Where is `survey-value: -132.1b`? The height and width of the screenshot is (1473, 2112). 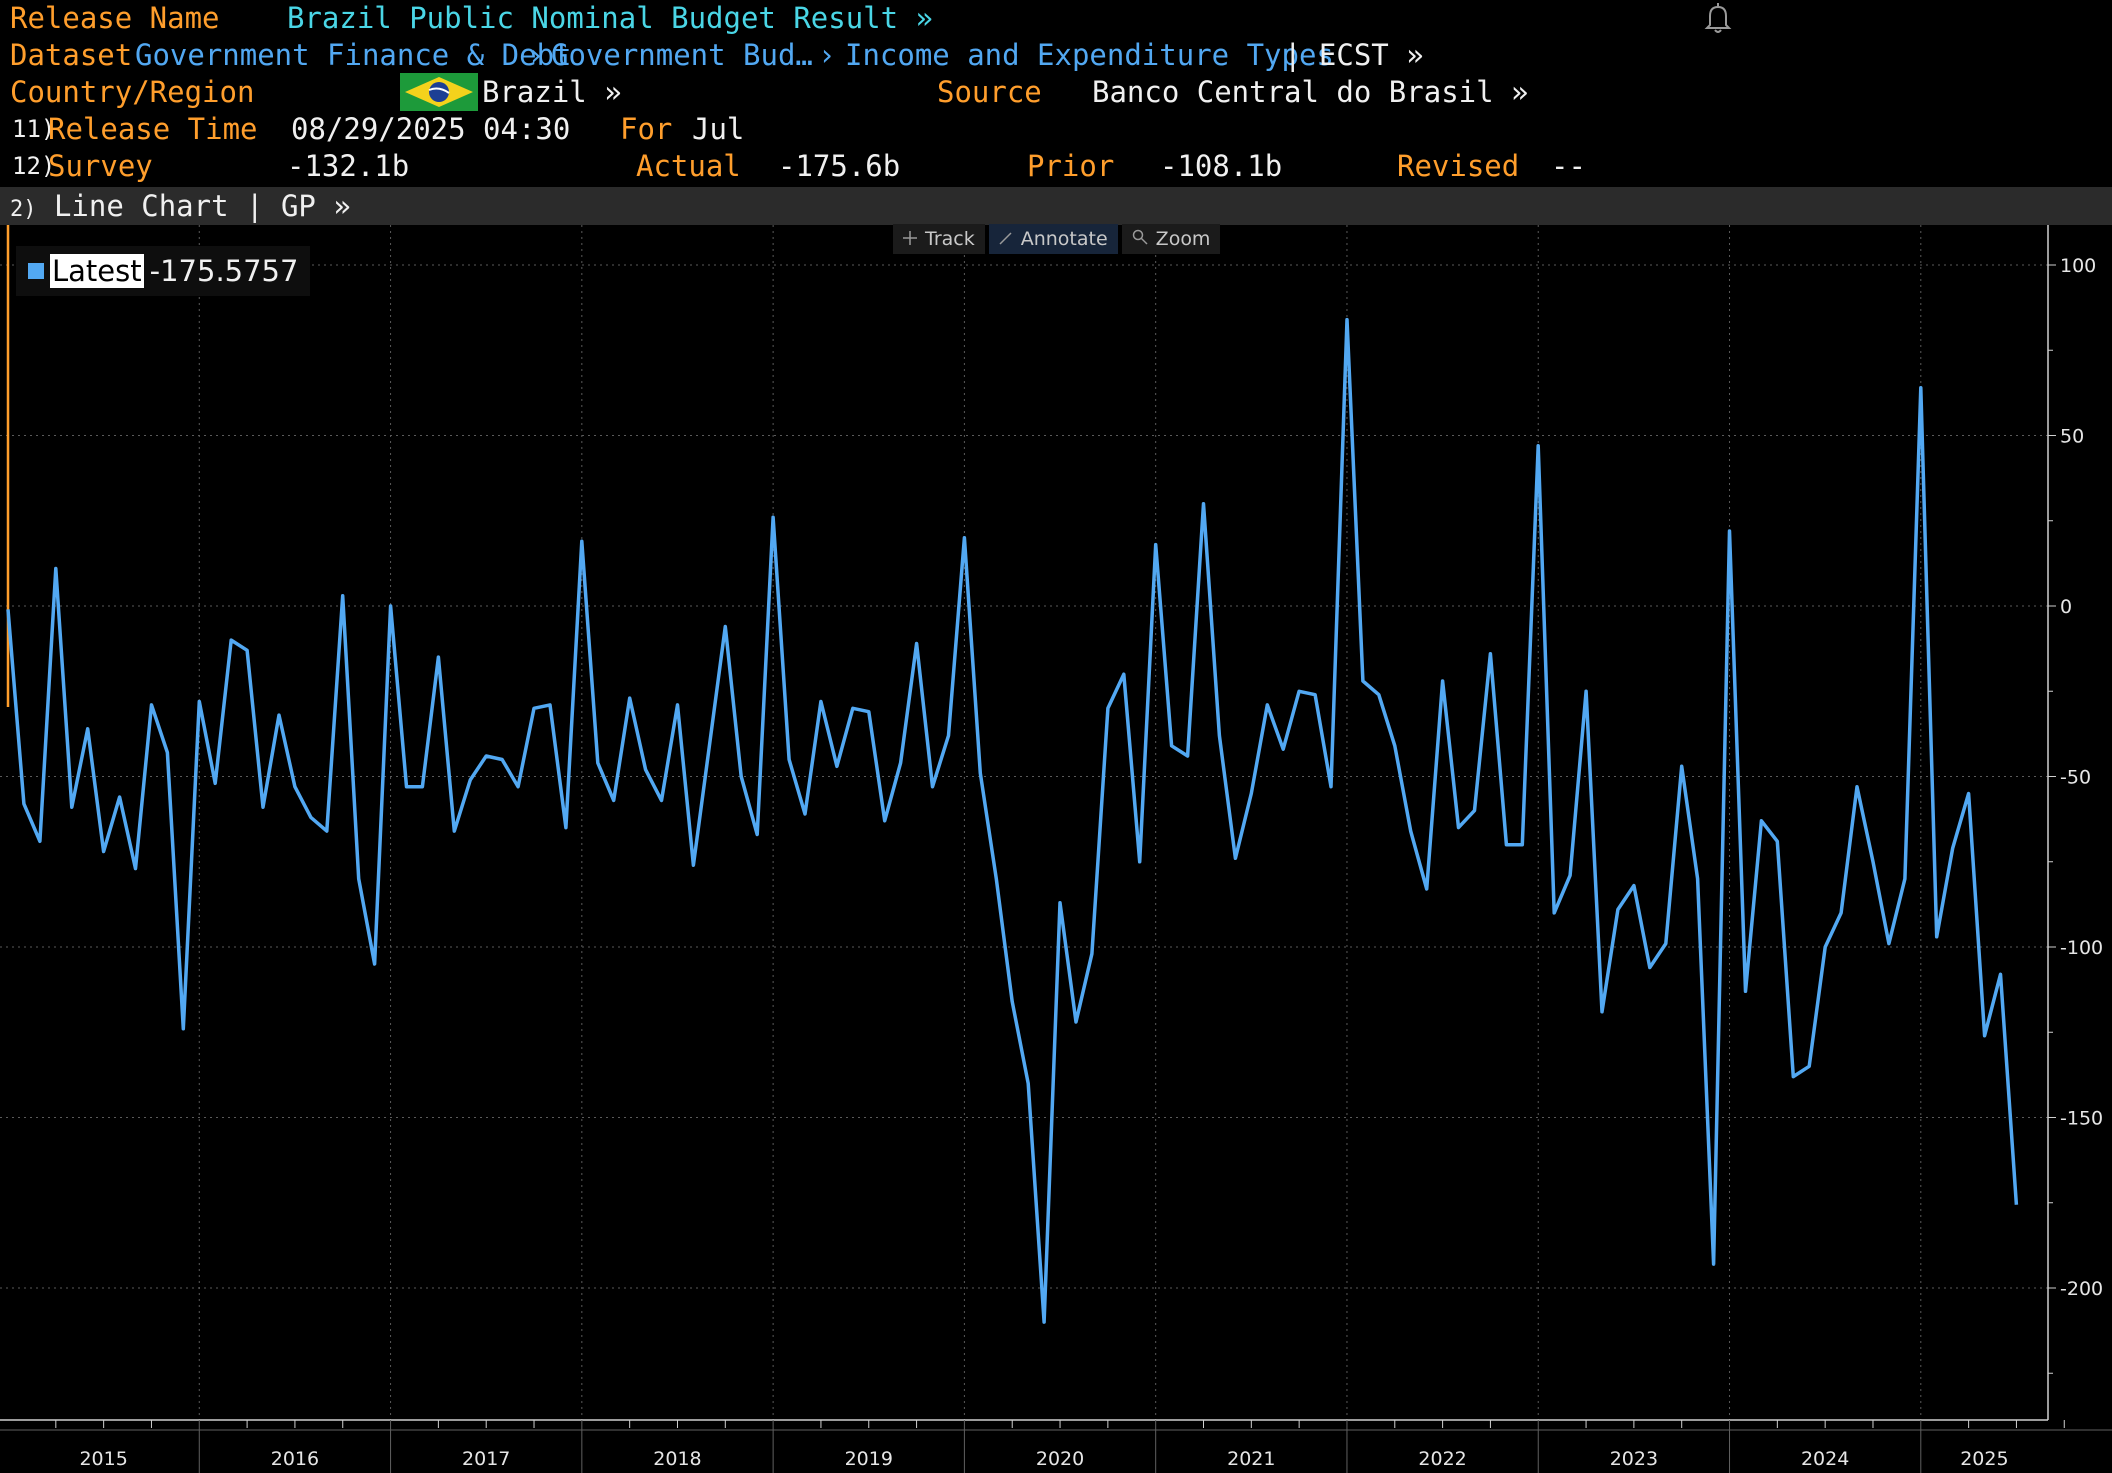
survey-value: -132.1b is located at coordinates (348, 166).